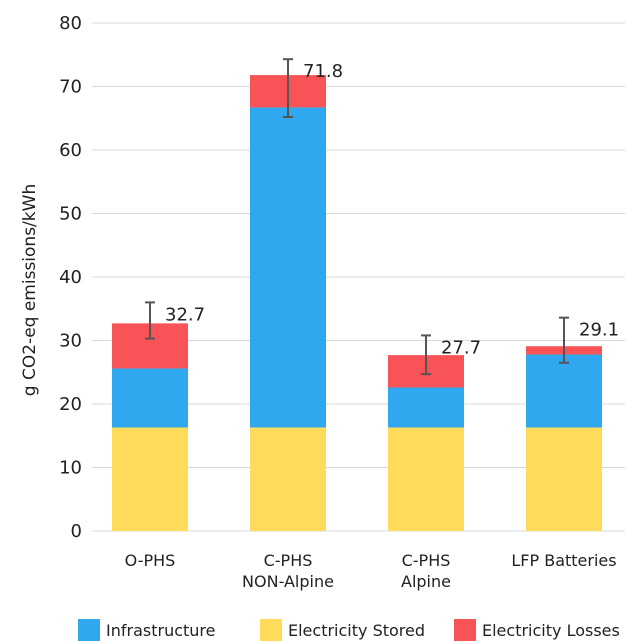 The image size is (631, 641). I want to click on legend-label-infrastructure: Infrastructure, so click(160, 630).